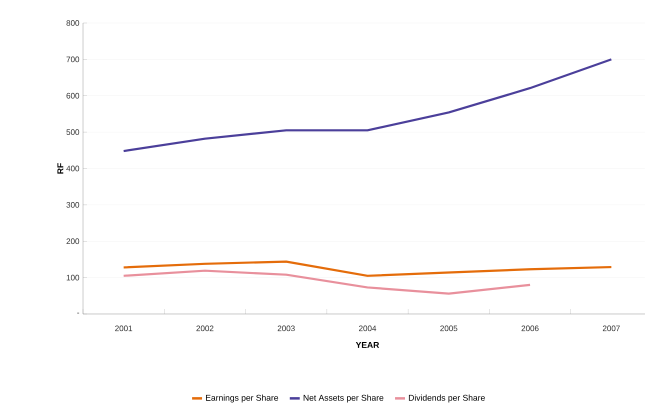 The height and width of the screenshot is (412, 645). Describe the element at coordinates (611, 329) in the screenshot. I see `x-tick-label: 2007` at that location.